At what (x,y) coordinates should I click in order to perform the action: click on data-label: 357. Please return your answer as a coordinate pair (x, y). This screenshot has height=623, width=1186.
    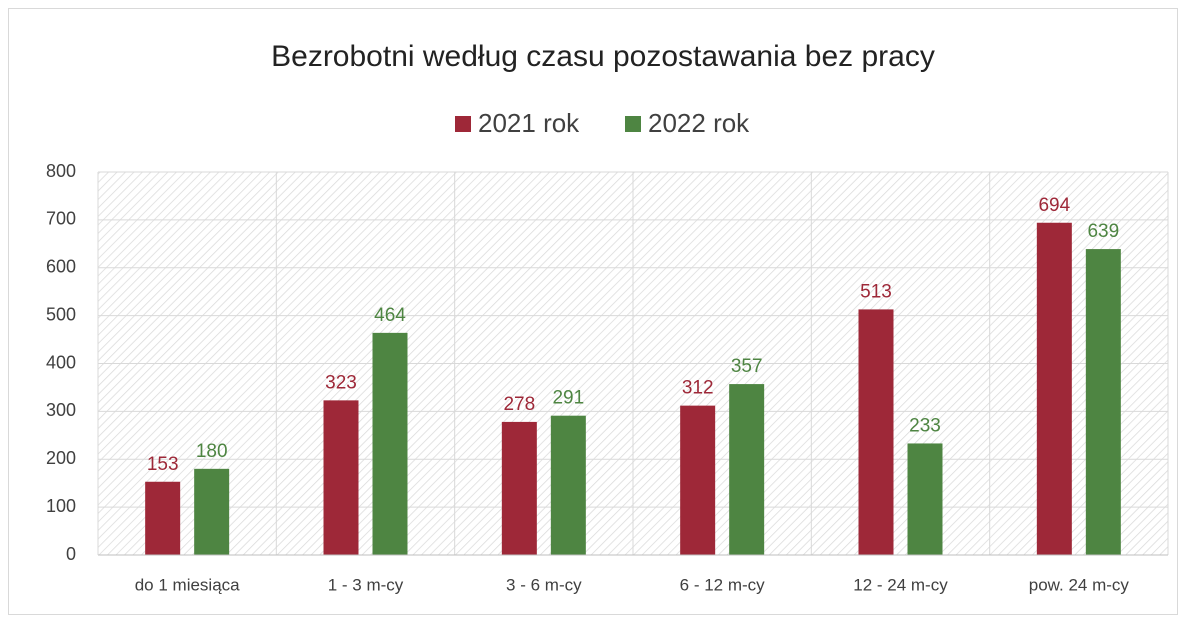
    Looking at the image, I should click on (747, 366).